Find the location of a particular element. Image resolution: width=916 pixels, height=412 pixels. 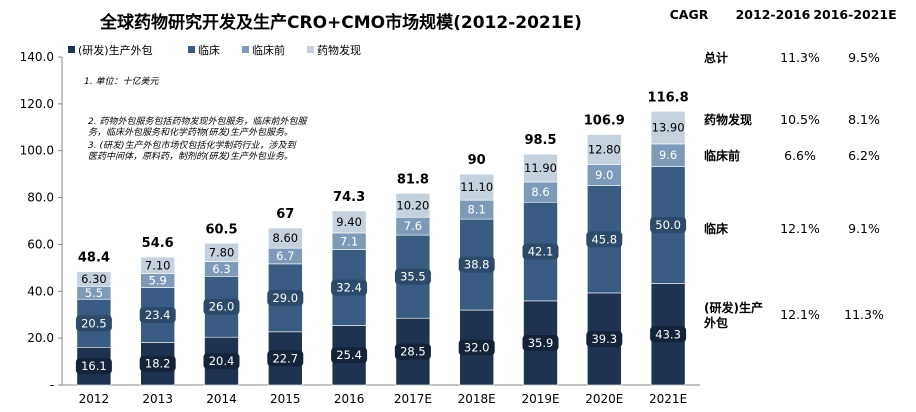

note-line: 医药中间体，原料药，制剂的(研发)生产外包业务。 is located at coordinates (190, 156).